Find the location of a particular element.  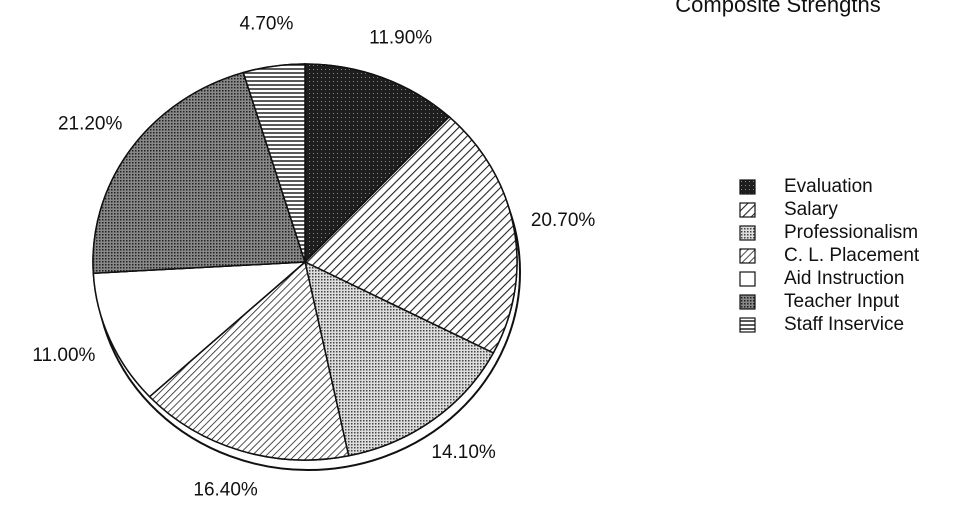

legend-label: Teacher Input is located at coordinates (842, 301).